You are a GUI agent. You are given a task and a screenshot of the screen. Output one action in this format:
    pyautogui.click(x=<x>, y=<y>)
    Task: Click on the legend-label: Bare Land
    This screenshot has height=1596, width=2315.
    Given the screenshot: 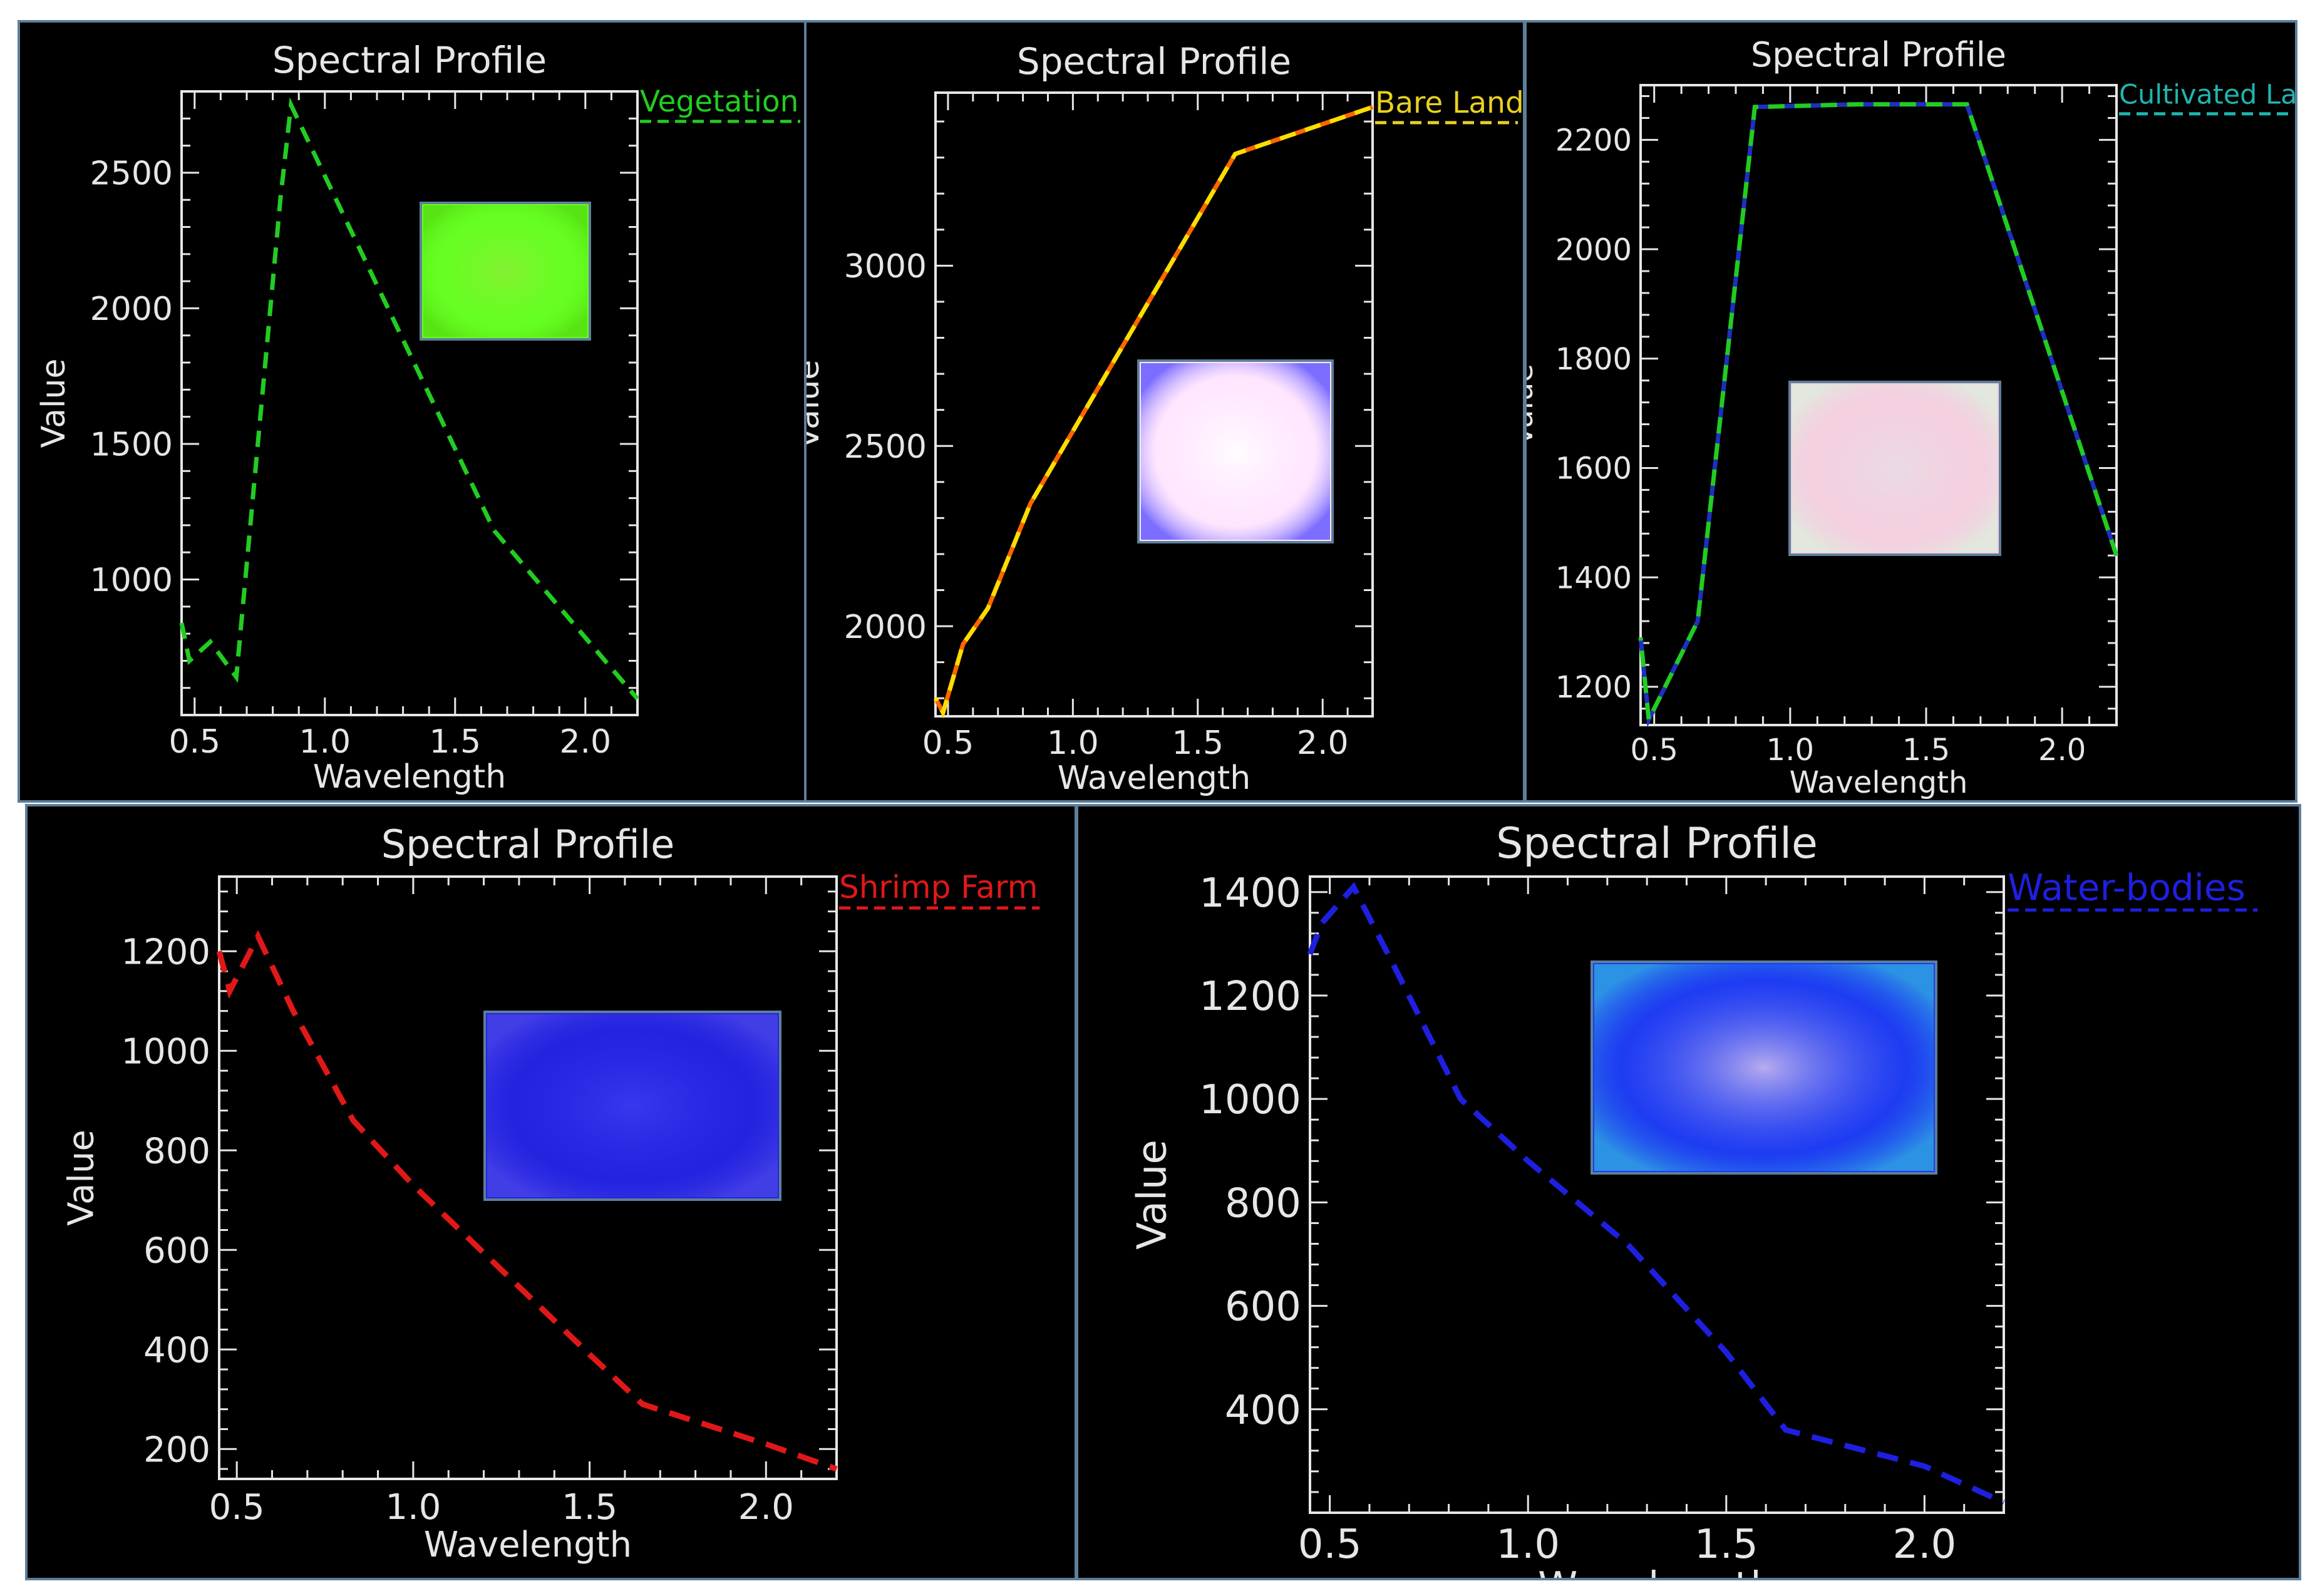 What is the action you would take?
    pyautogui.click(x=1449, y=103)
    